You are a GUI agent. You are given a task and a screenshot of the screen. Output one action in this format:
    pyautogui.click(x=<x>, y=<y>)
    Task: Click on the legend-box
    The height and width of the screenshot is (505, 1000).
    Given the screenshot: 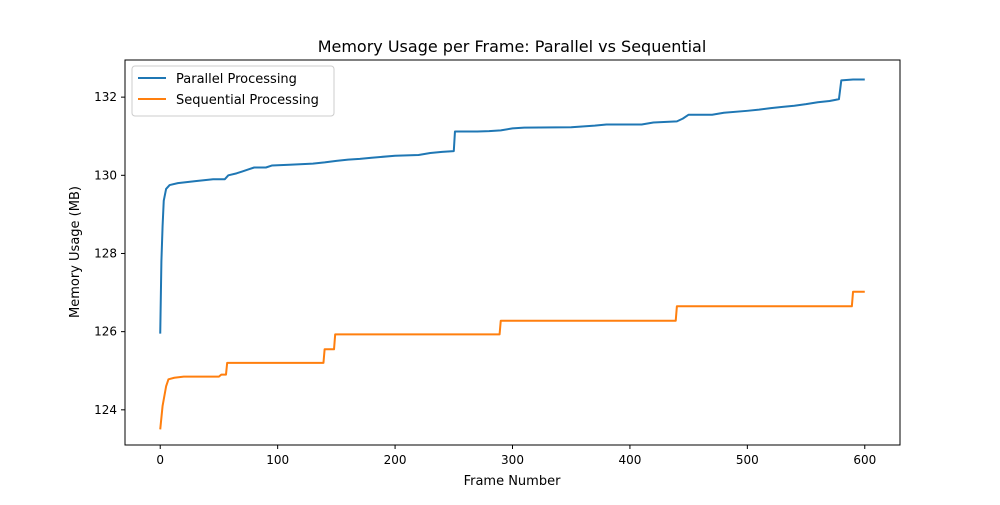 What is the action you would take?
    pyautogui.click(x=233, y=91)
    